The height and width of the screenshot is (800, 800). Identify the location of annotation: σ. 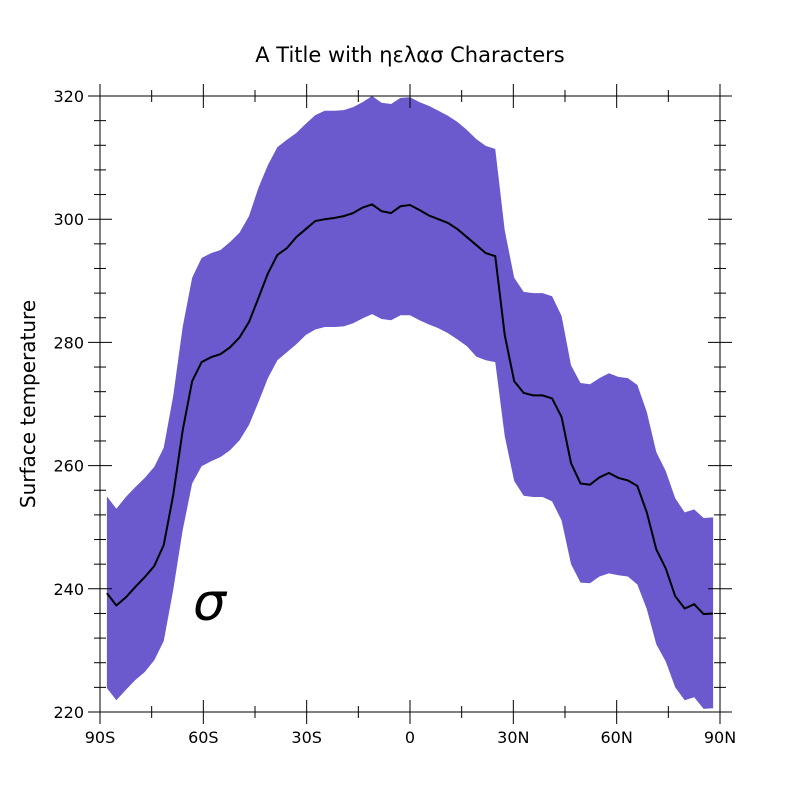
(210, 603).